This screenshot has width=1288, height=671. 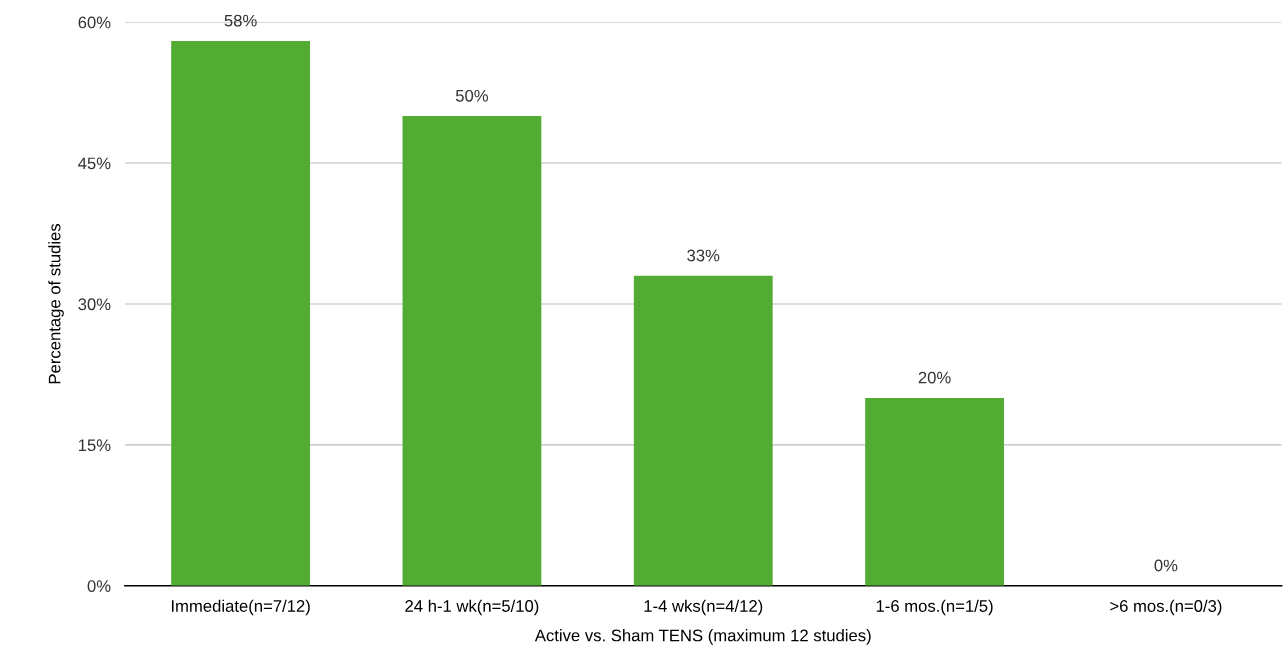 I want to click on data-label: 33%, so click(x=703, y=255).